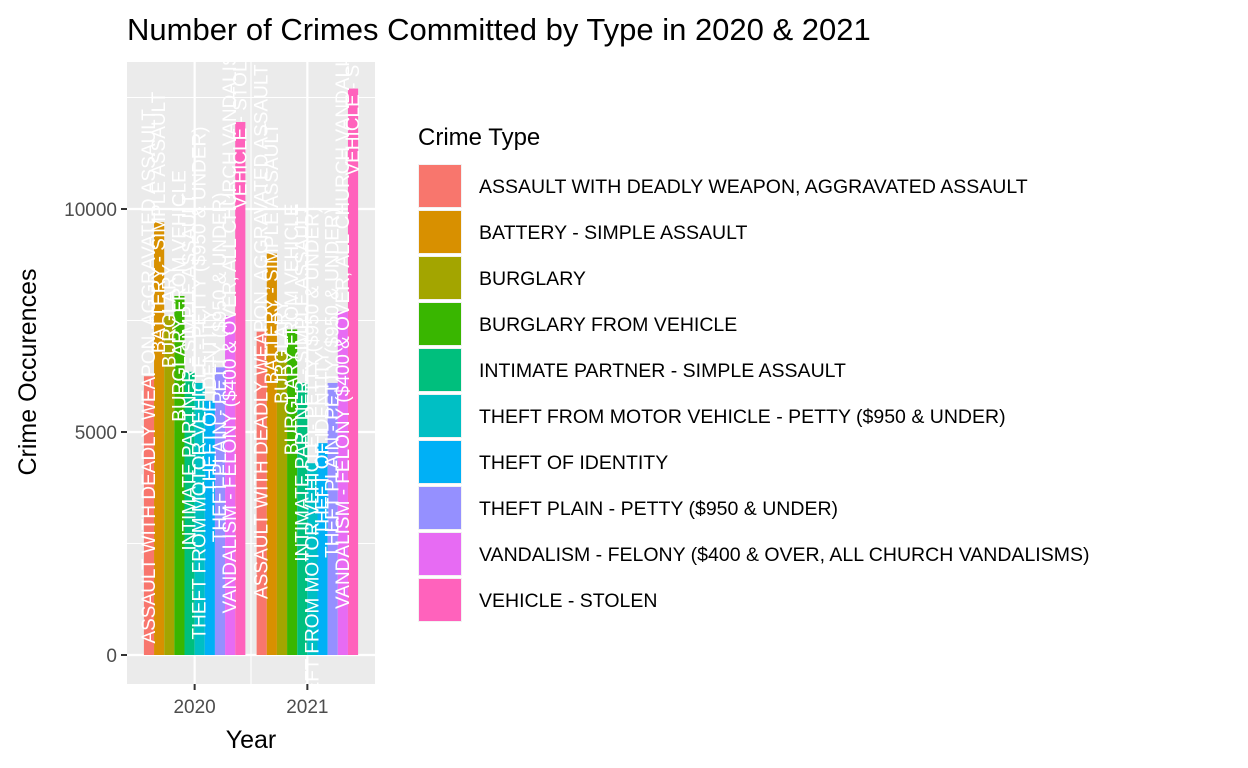  I want to click on legend-label: VEHICLE - STOLEN, so click(568, 601).